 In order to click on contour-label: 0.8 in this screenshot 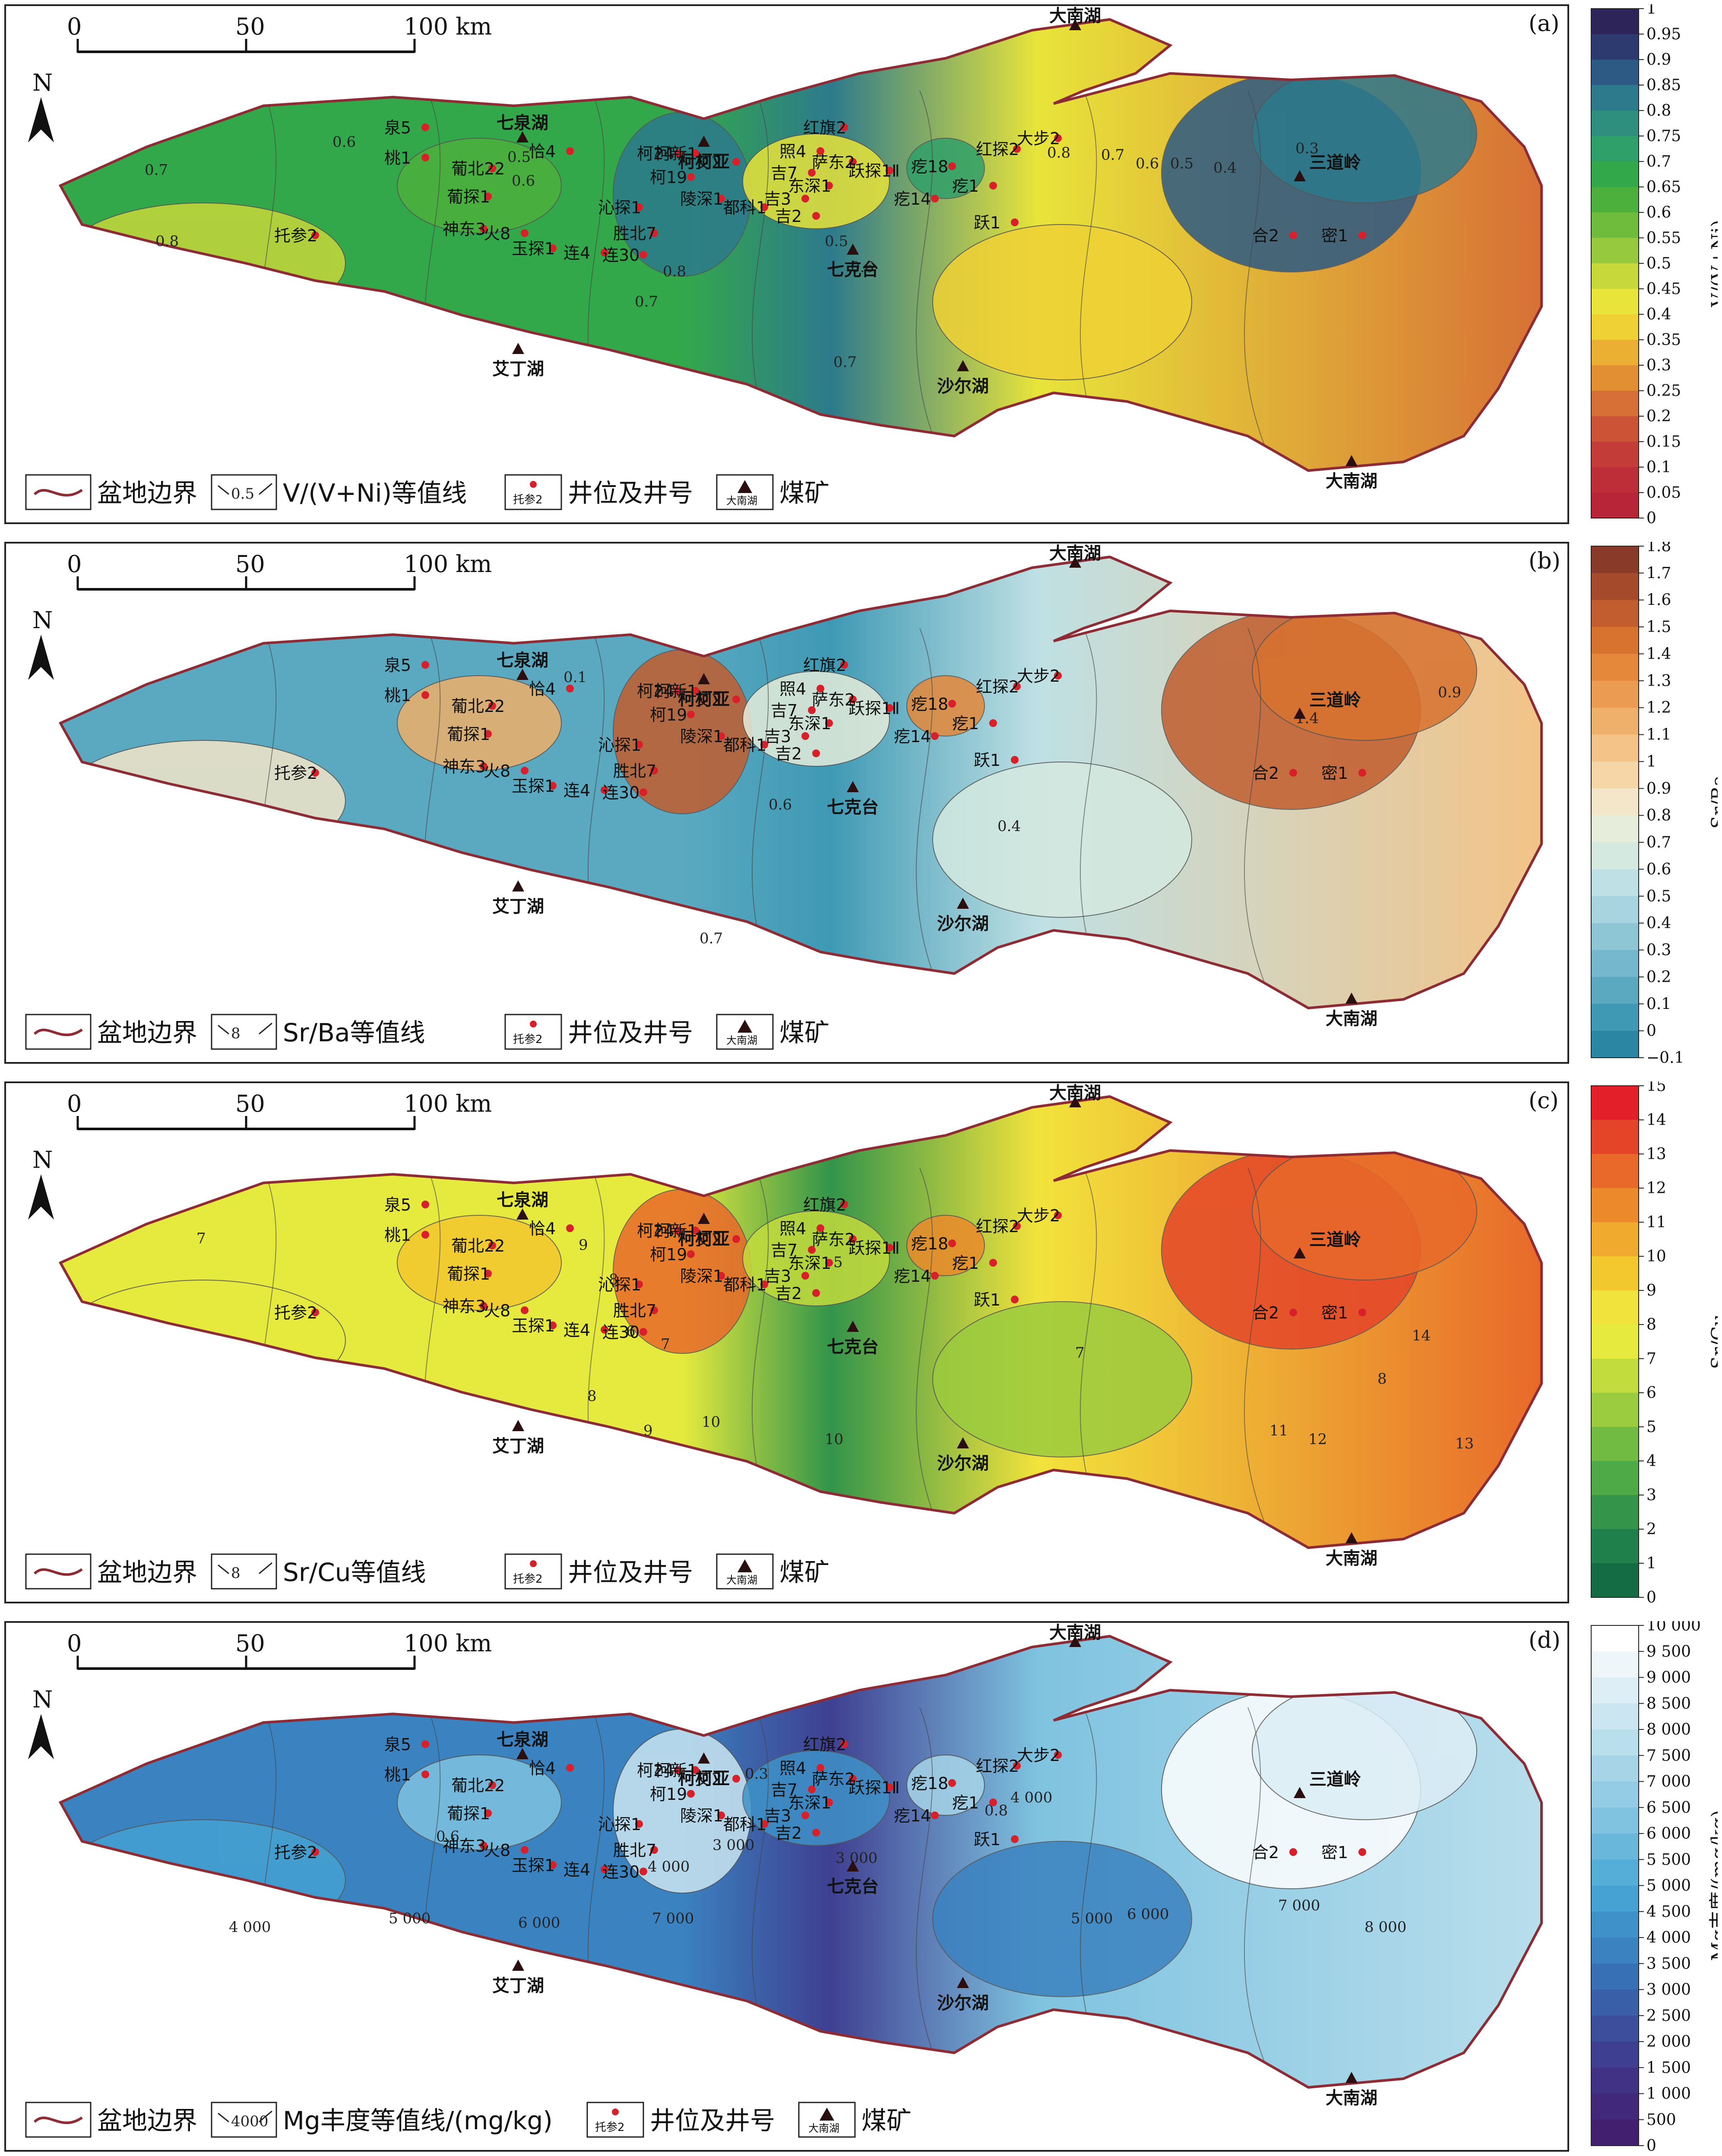, I will do `click(1058, 152)`.